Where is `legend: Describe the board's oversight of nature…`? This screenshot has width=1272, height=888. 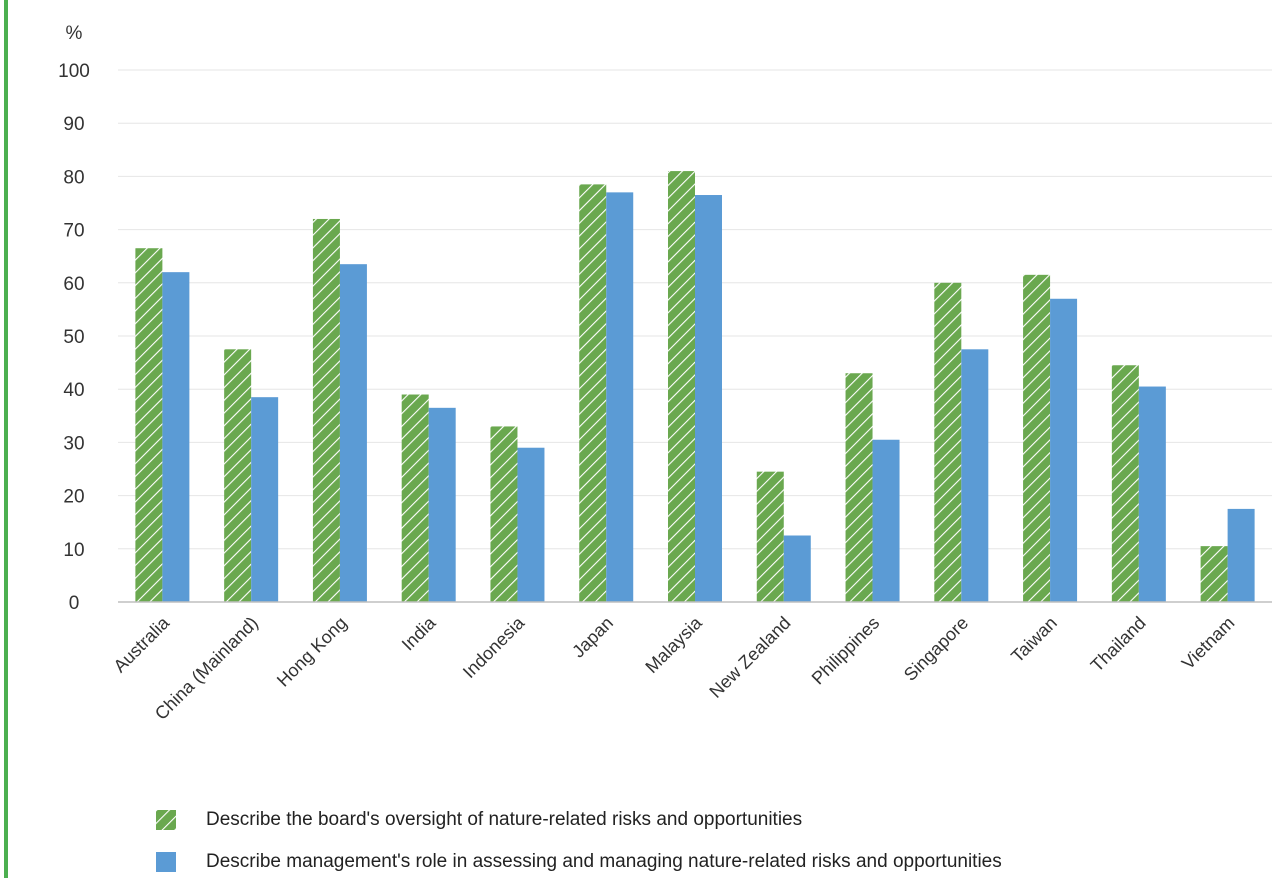 legend: Describe the board's oversight of nature… is located at coordinates (579, 846).